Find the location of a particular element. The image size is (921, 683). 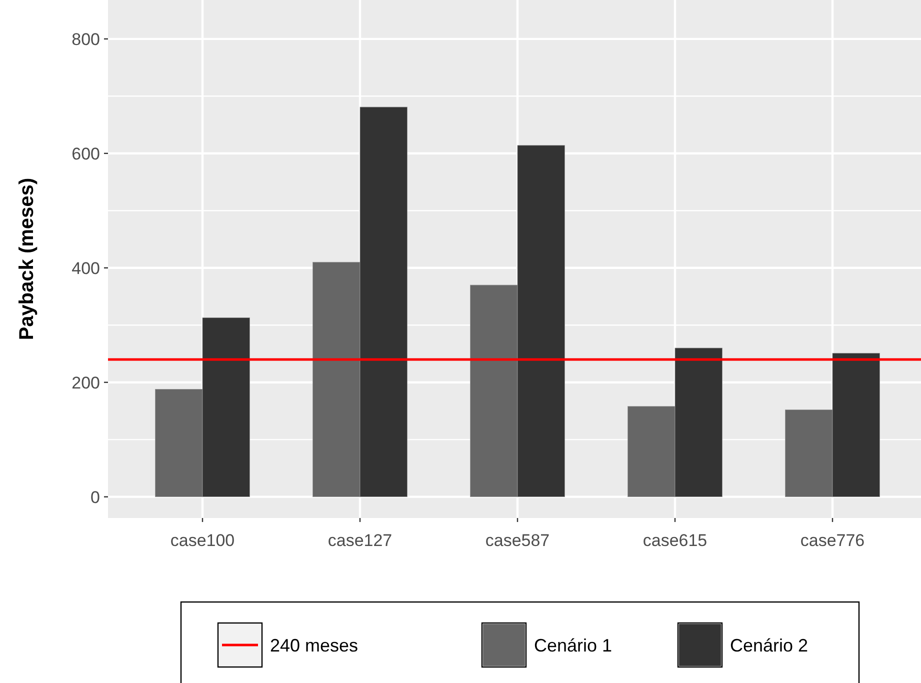

y-axis-title: Payback (meses) is located at coordinates (27, 259).